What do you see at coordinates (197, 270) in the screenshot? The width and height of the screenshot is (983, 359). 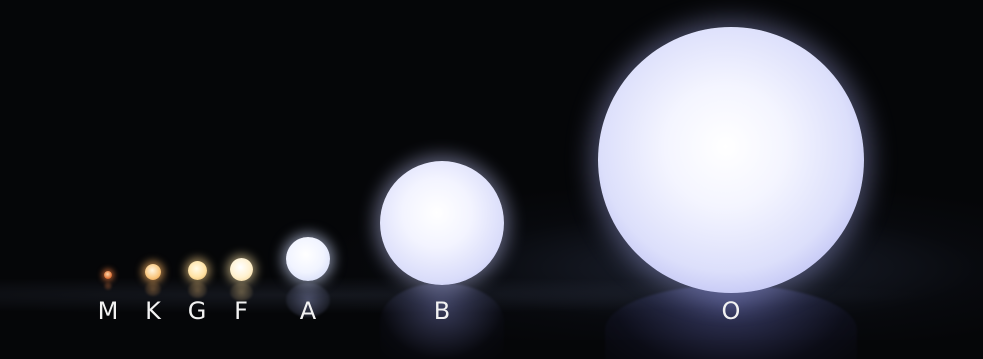 I see `star-g` at bounding box center [197, 270].